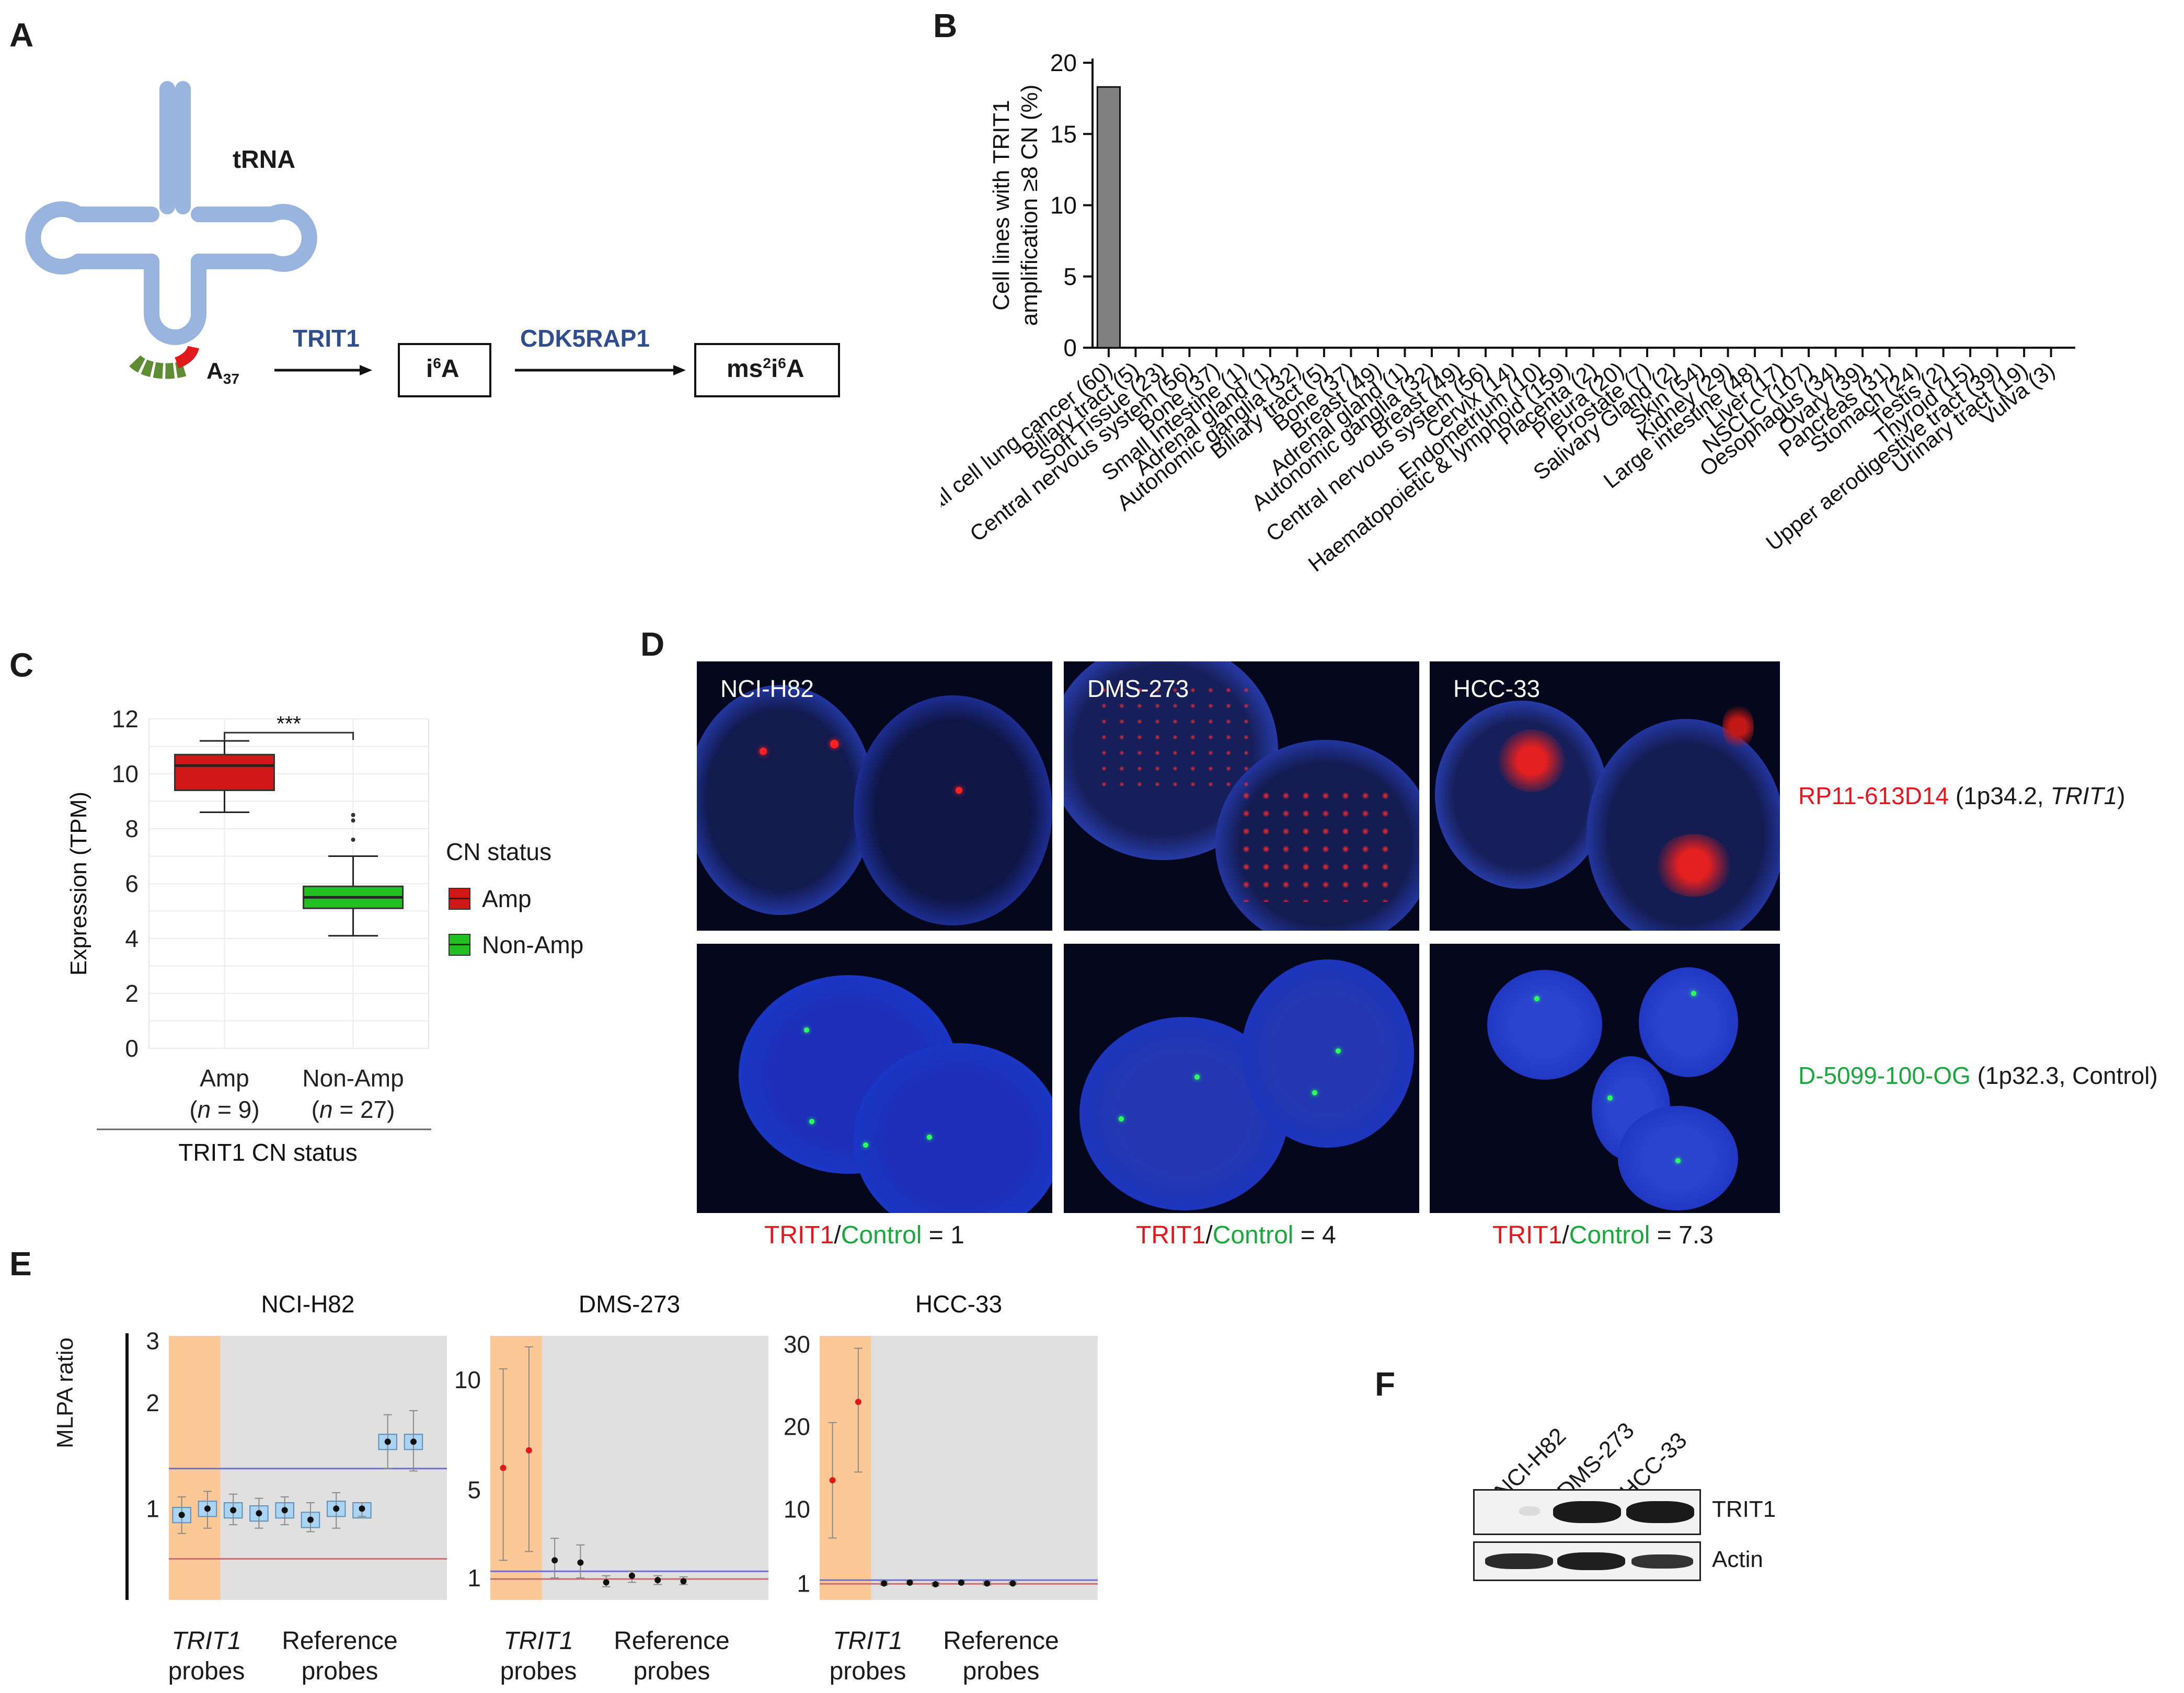 The image size is (2184, 1693). What do you see at coordinates (652, 644) in the screenshot?
I see `panel-d-letter: D` at bounding box center [652, 644].